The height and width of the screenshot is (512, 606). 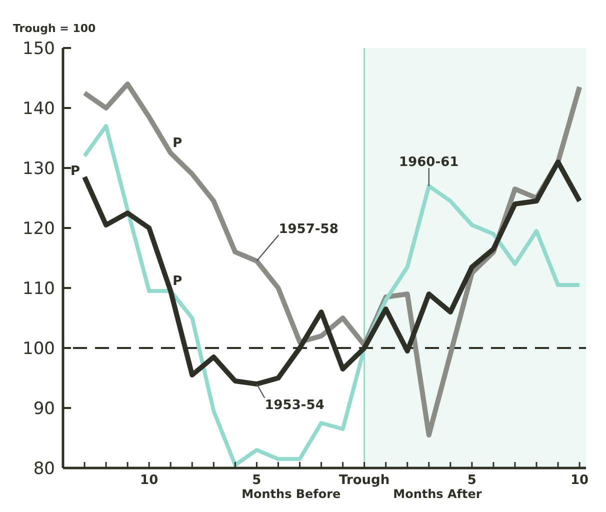 What do you see at coordinates (44, 408) in the screenshot?
I see `y-tick-label: 90` at bounding box center [44, 408].